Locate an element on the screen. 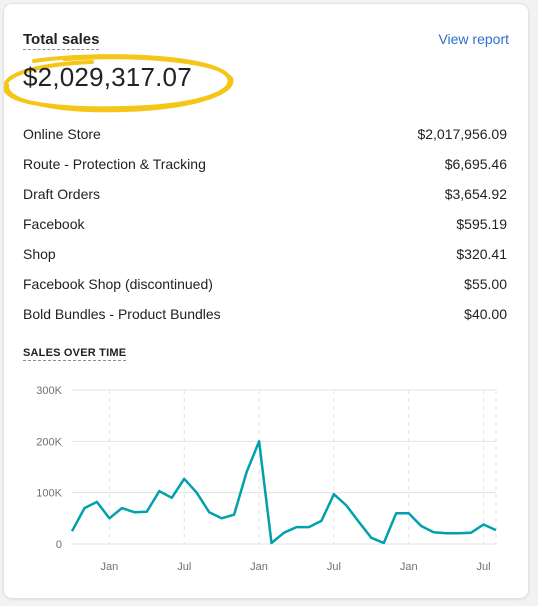 Image resolution: width=538 pixels, height=606 pixels. y-tick-label: 300K is located at coordinates (49, 391).